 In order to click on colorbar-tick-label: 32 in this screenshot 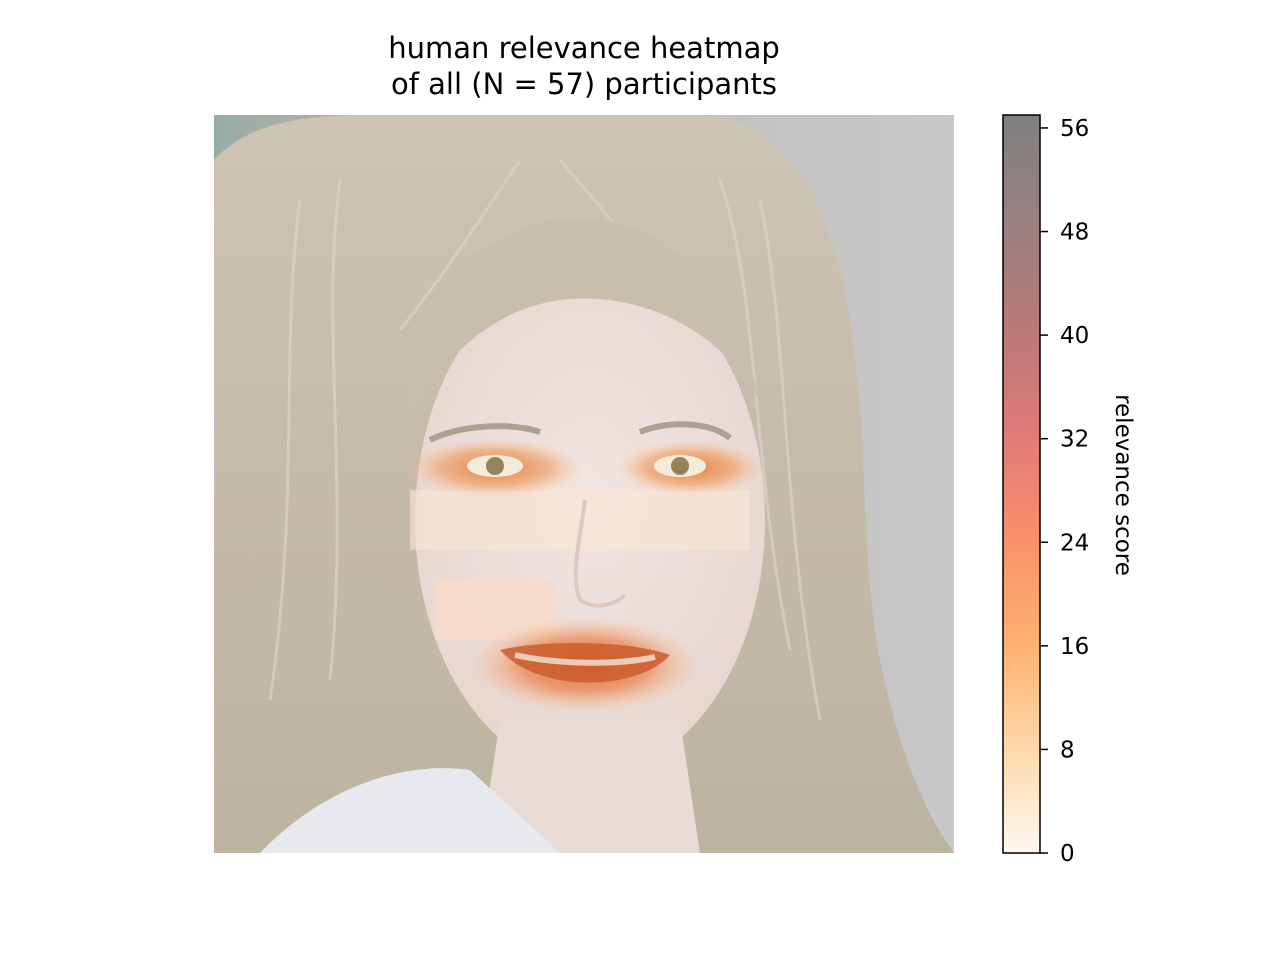, I will do `click(1074, 440)`.